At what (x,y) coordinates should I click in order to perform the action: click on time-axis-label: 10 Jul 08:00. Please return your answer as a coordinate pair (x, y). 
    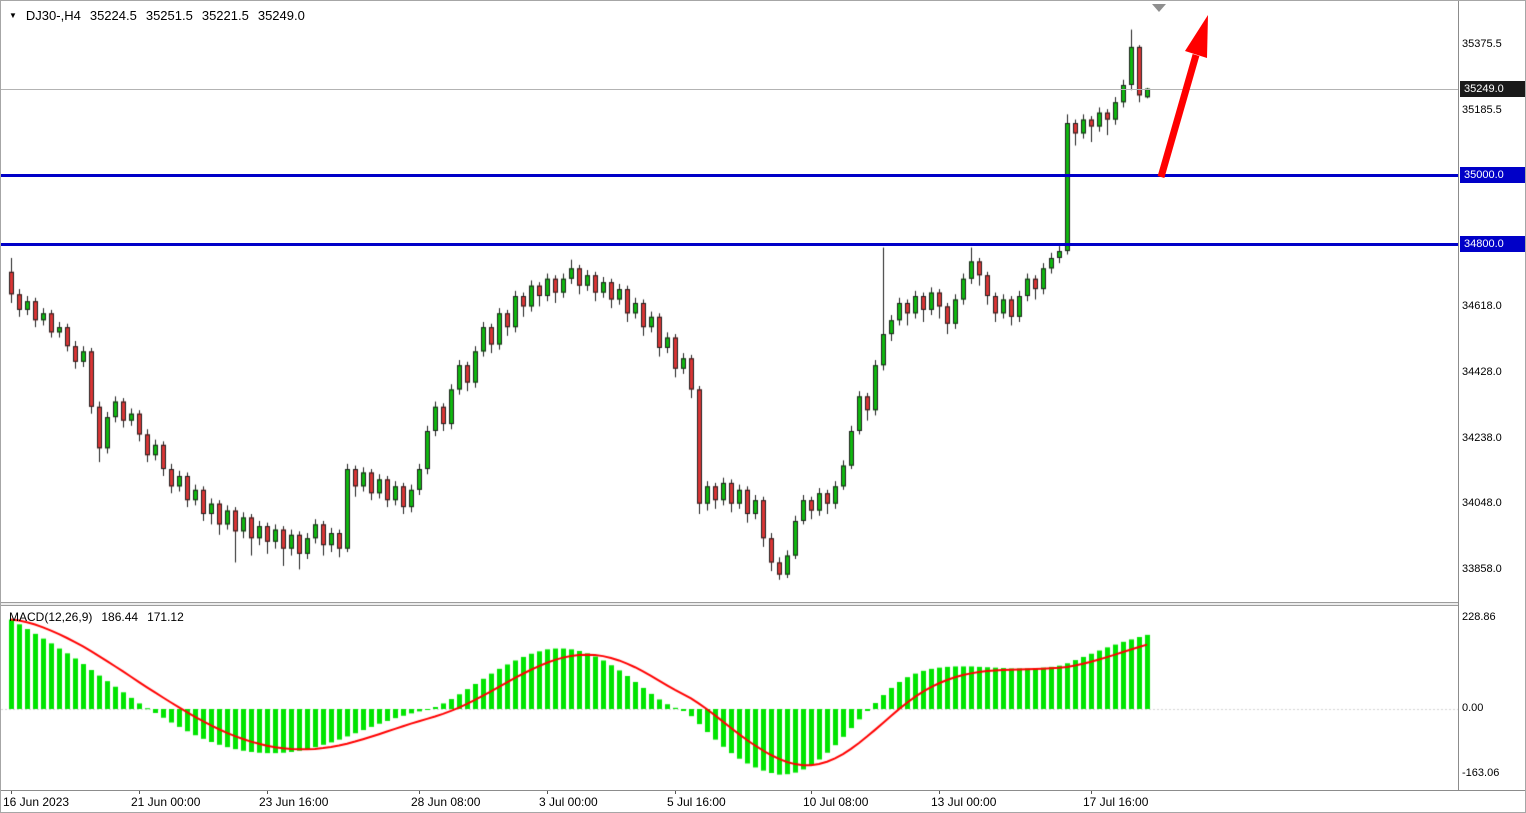
    Looking at the image, I should click on (836, 802).